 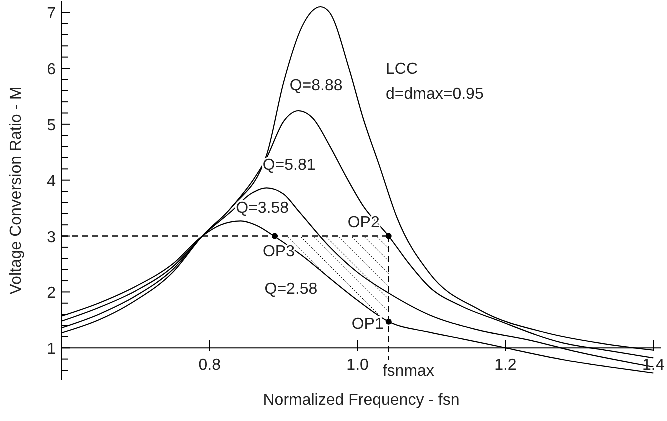 What do you see at coordinates (51, 349) in the screenshot?
I see `y-tick-label: 1` at bounding box center [51, 349].